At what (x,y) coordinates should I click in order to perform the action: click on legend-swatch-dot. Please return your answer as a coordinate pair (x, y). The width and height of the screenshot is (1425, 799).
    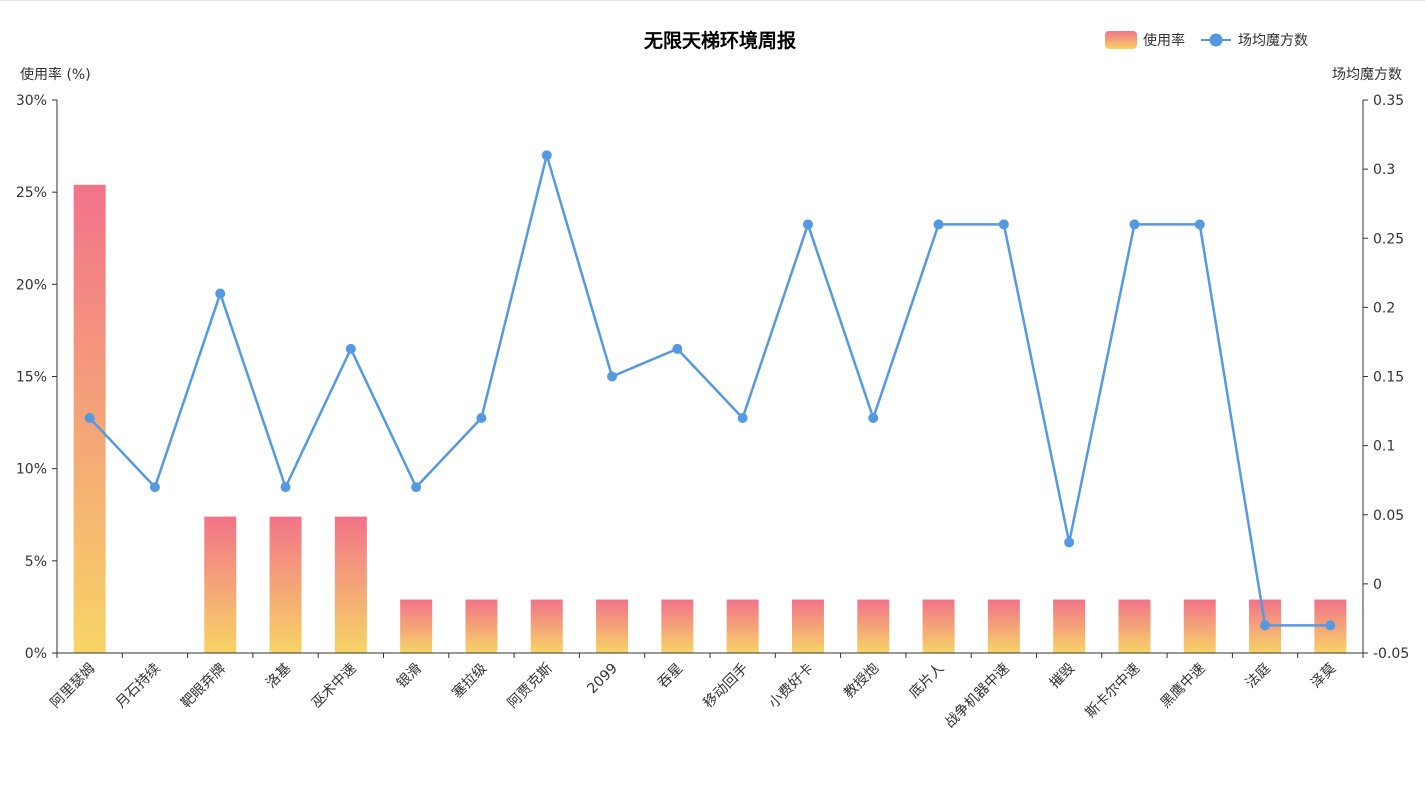
    Looking at the image, I should click on (1216, 40).